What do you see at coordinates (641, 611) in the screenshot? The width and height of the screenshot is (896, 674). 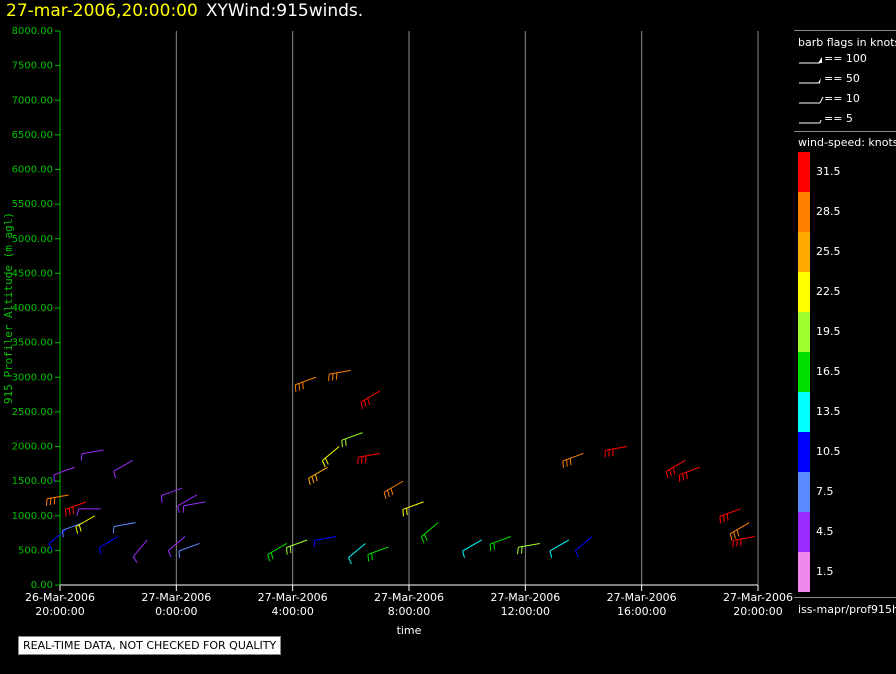 I see `x-tick-label: 16:00:00` at bounding box center [641, 611].